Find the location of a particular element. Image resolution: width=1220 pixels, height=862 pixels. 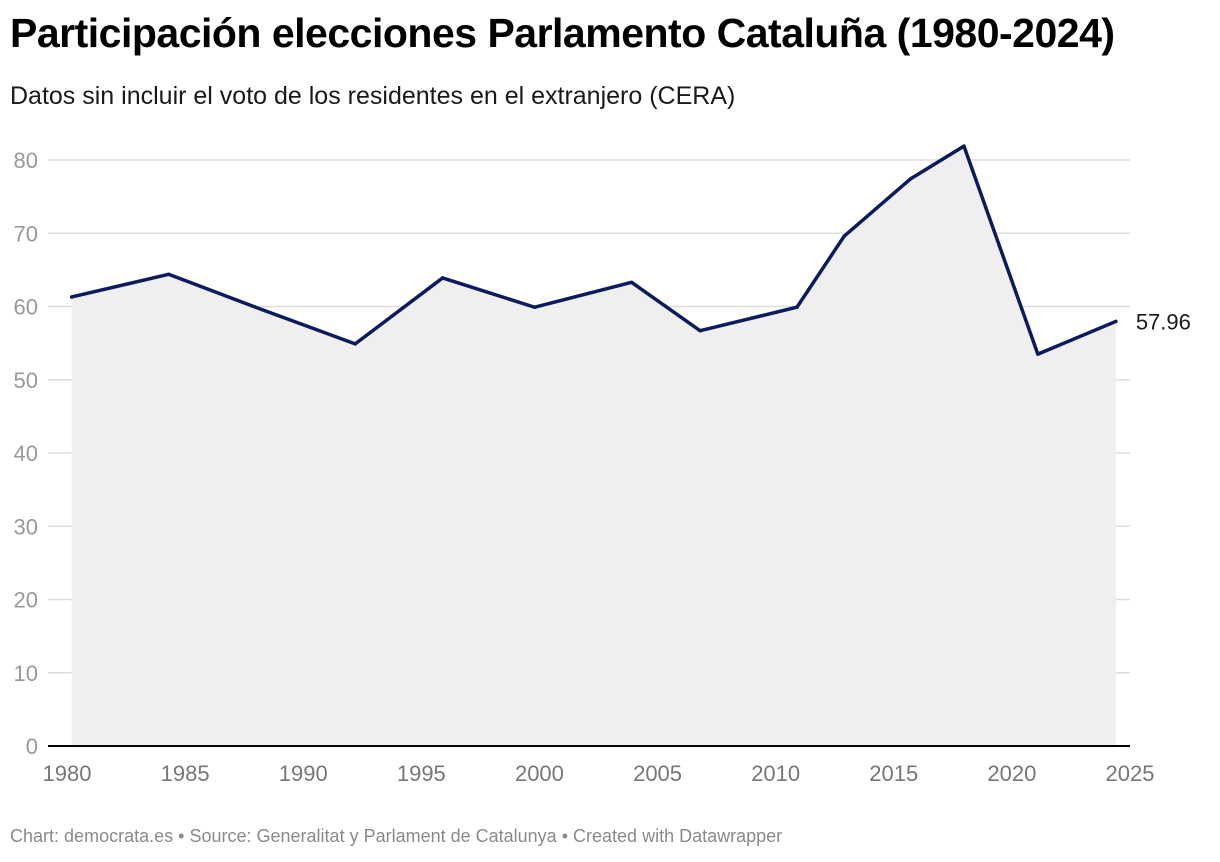

data-point-1992.2 is located at coordinates (355, 344).